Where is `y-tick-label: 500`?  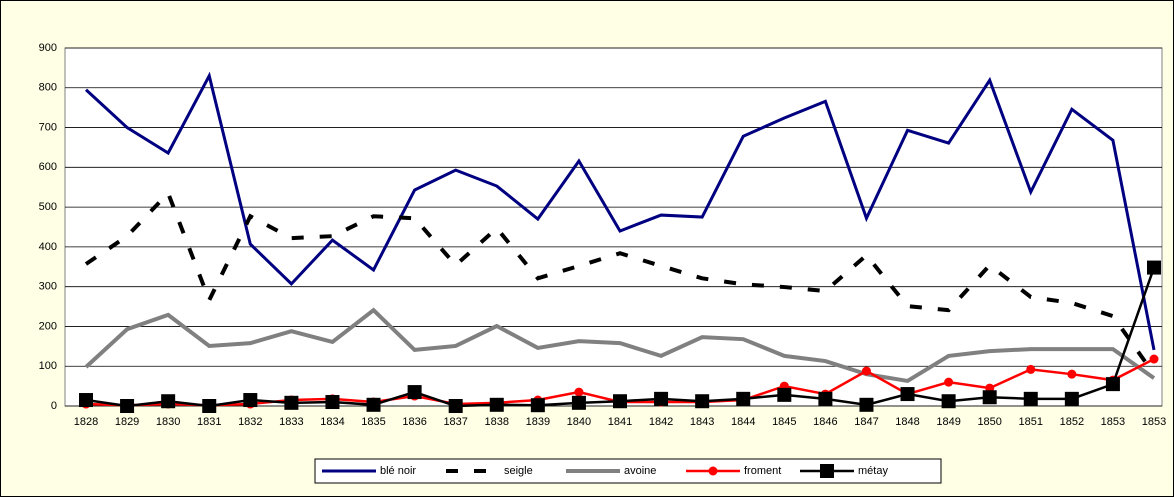
y-tick-label: 500 is located at coordinates (48, 207).